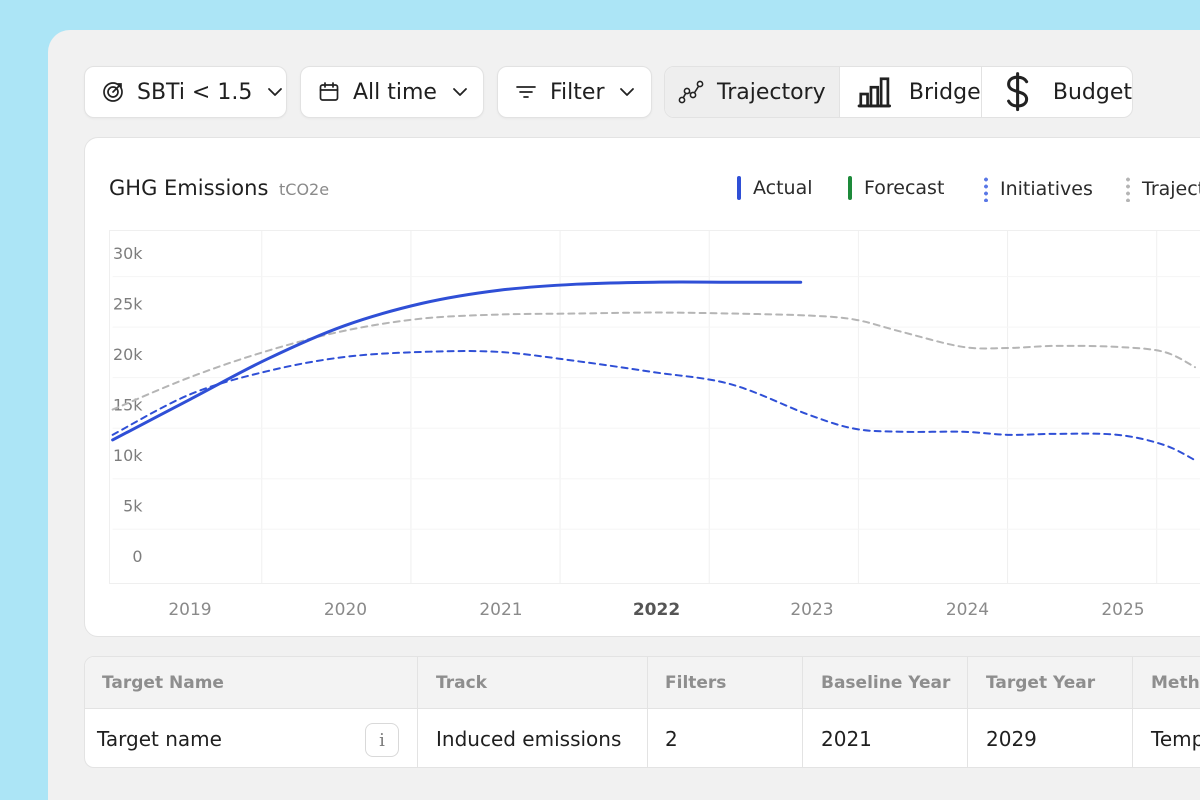  Describe the element at coordinates (345, 610) in the screenshot. I see `x-tick-label: 2020` at that location.